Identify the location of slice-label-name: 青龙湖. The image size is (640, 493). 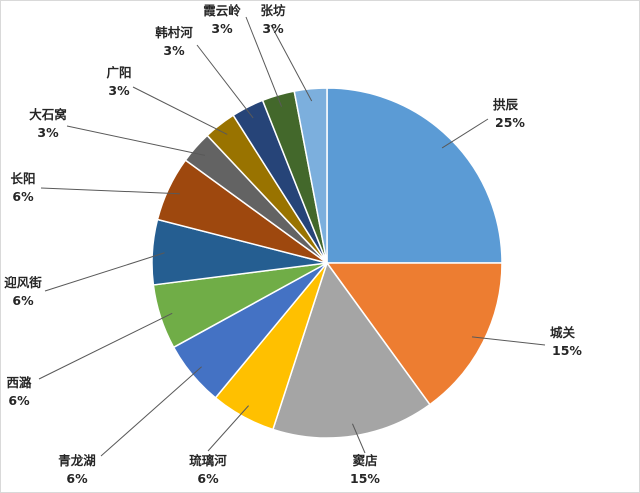
(77, 460).